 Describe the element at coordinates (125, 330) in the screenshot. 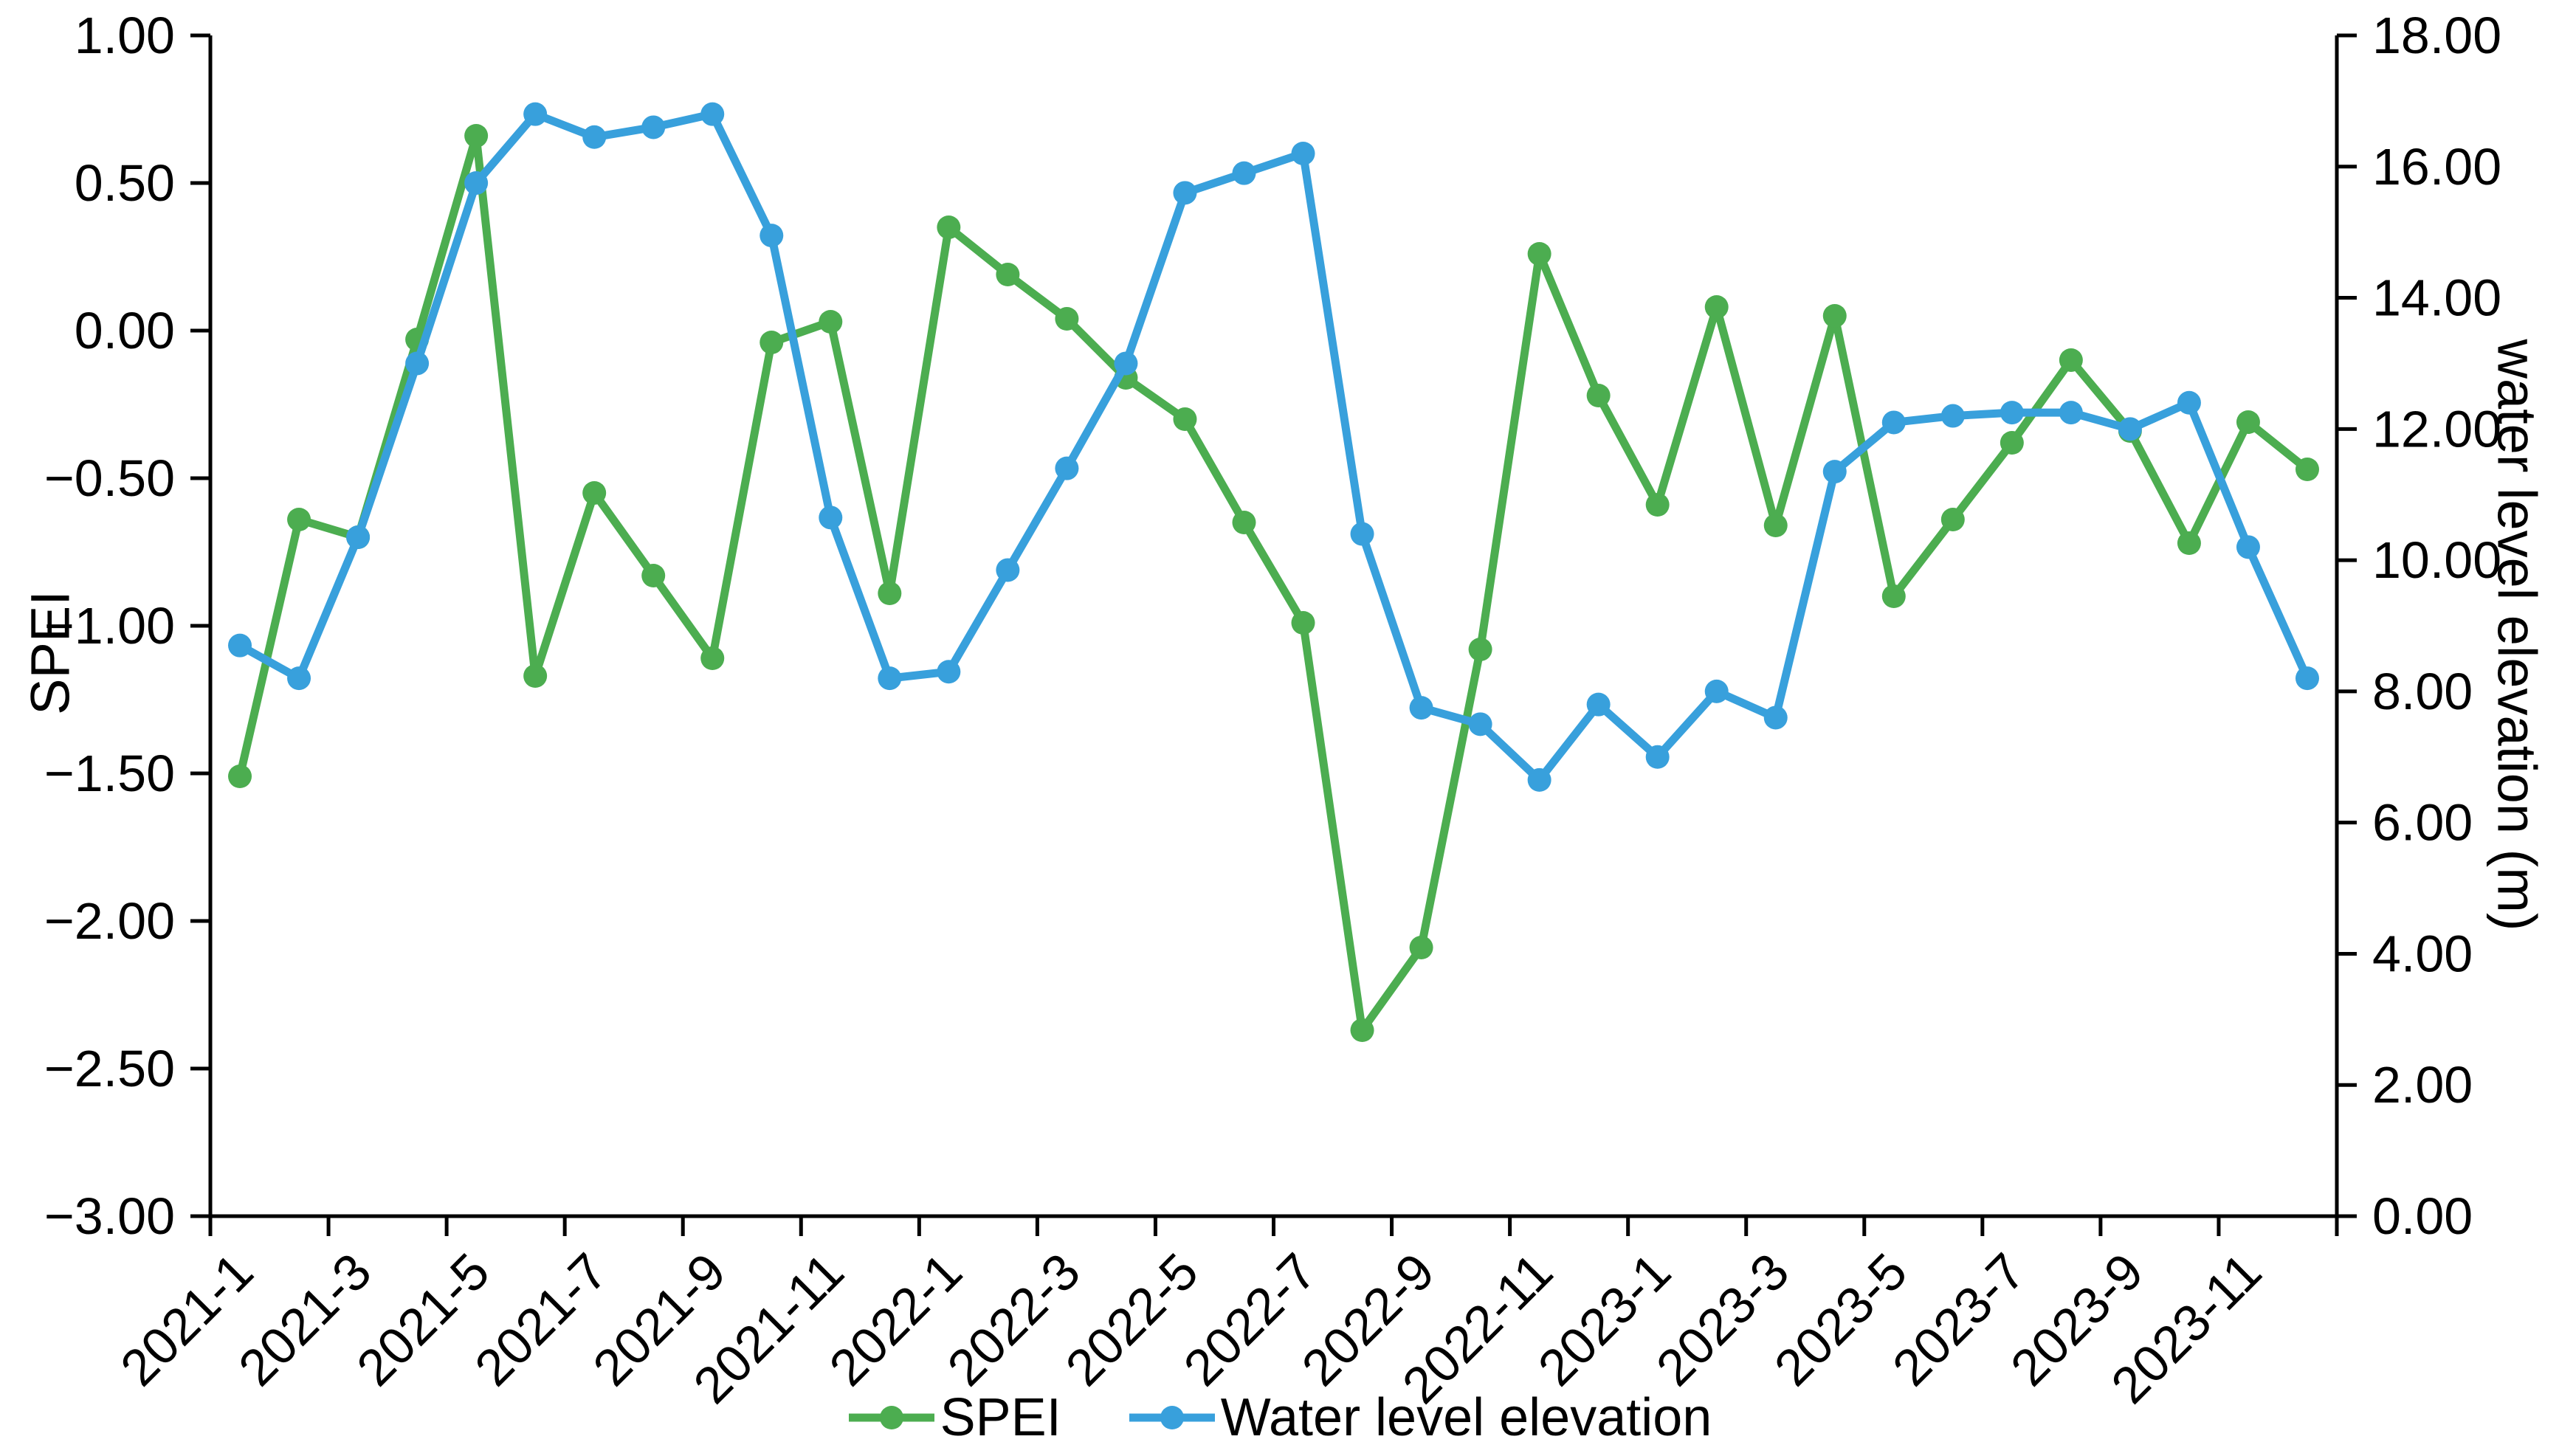

I see `y-left-tick-label: 0.00` at that location.